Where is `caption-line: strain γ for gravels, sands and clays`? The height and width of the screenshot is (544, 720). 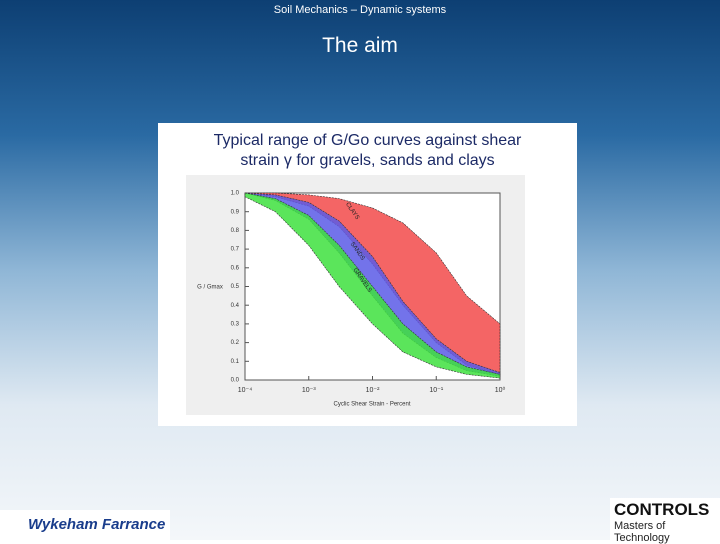
caption-line: strain γ for gravels, sands and clays is located at coordinates (367, 160).